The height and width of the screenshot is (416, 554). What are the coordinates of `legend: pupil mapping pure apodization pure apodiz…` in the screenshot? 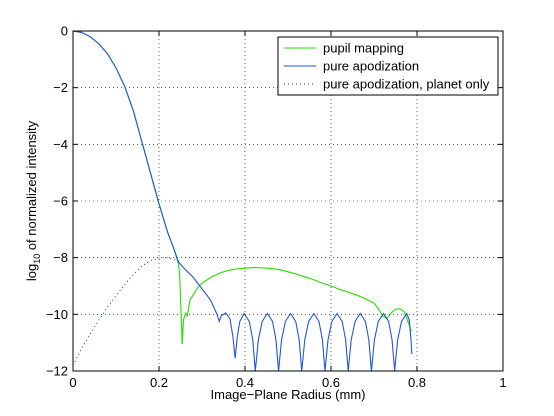 It's located at (388, 66).